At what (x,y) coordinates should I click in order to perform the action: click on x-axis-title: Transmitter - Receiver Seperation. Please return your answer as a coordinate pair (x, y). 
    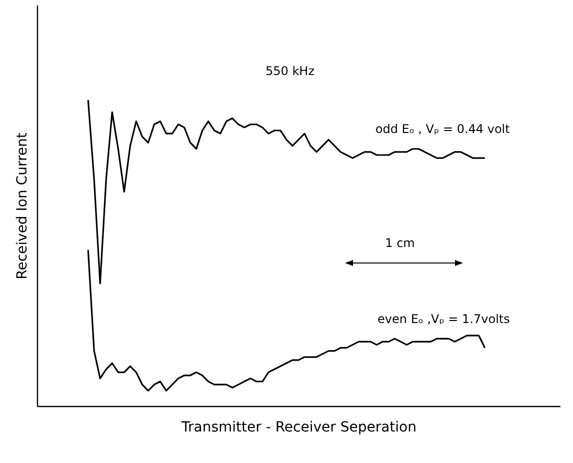
    Looking at the image, I should click on (298, 428).